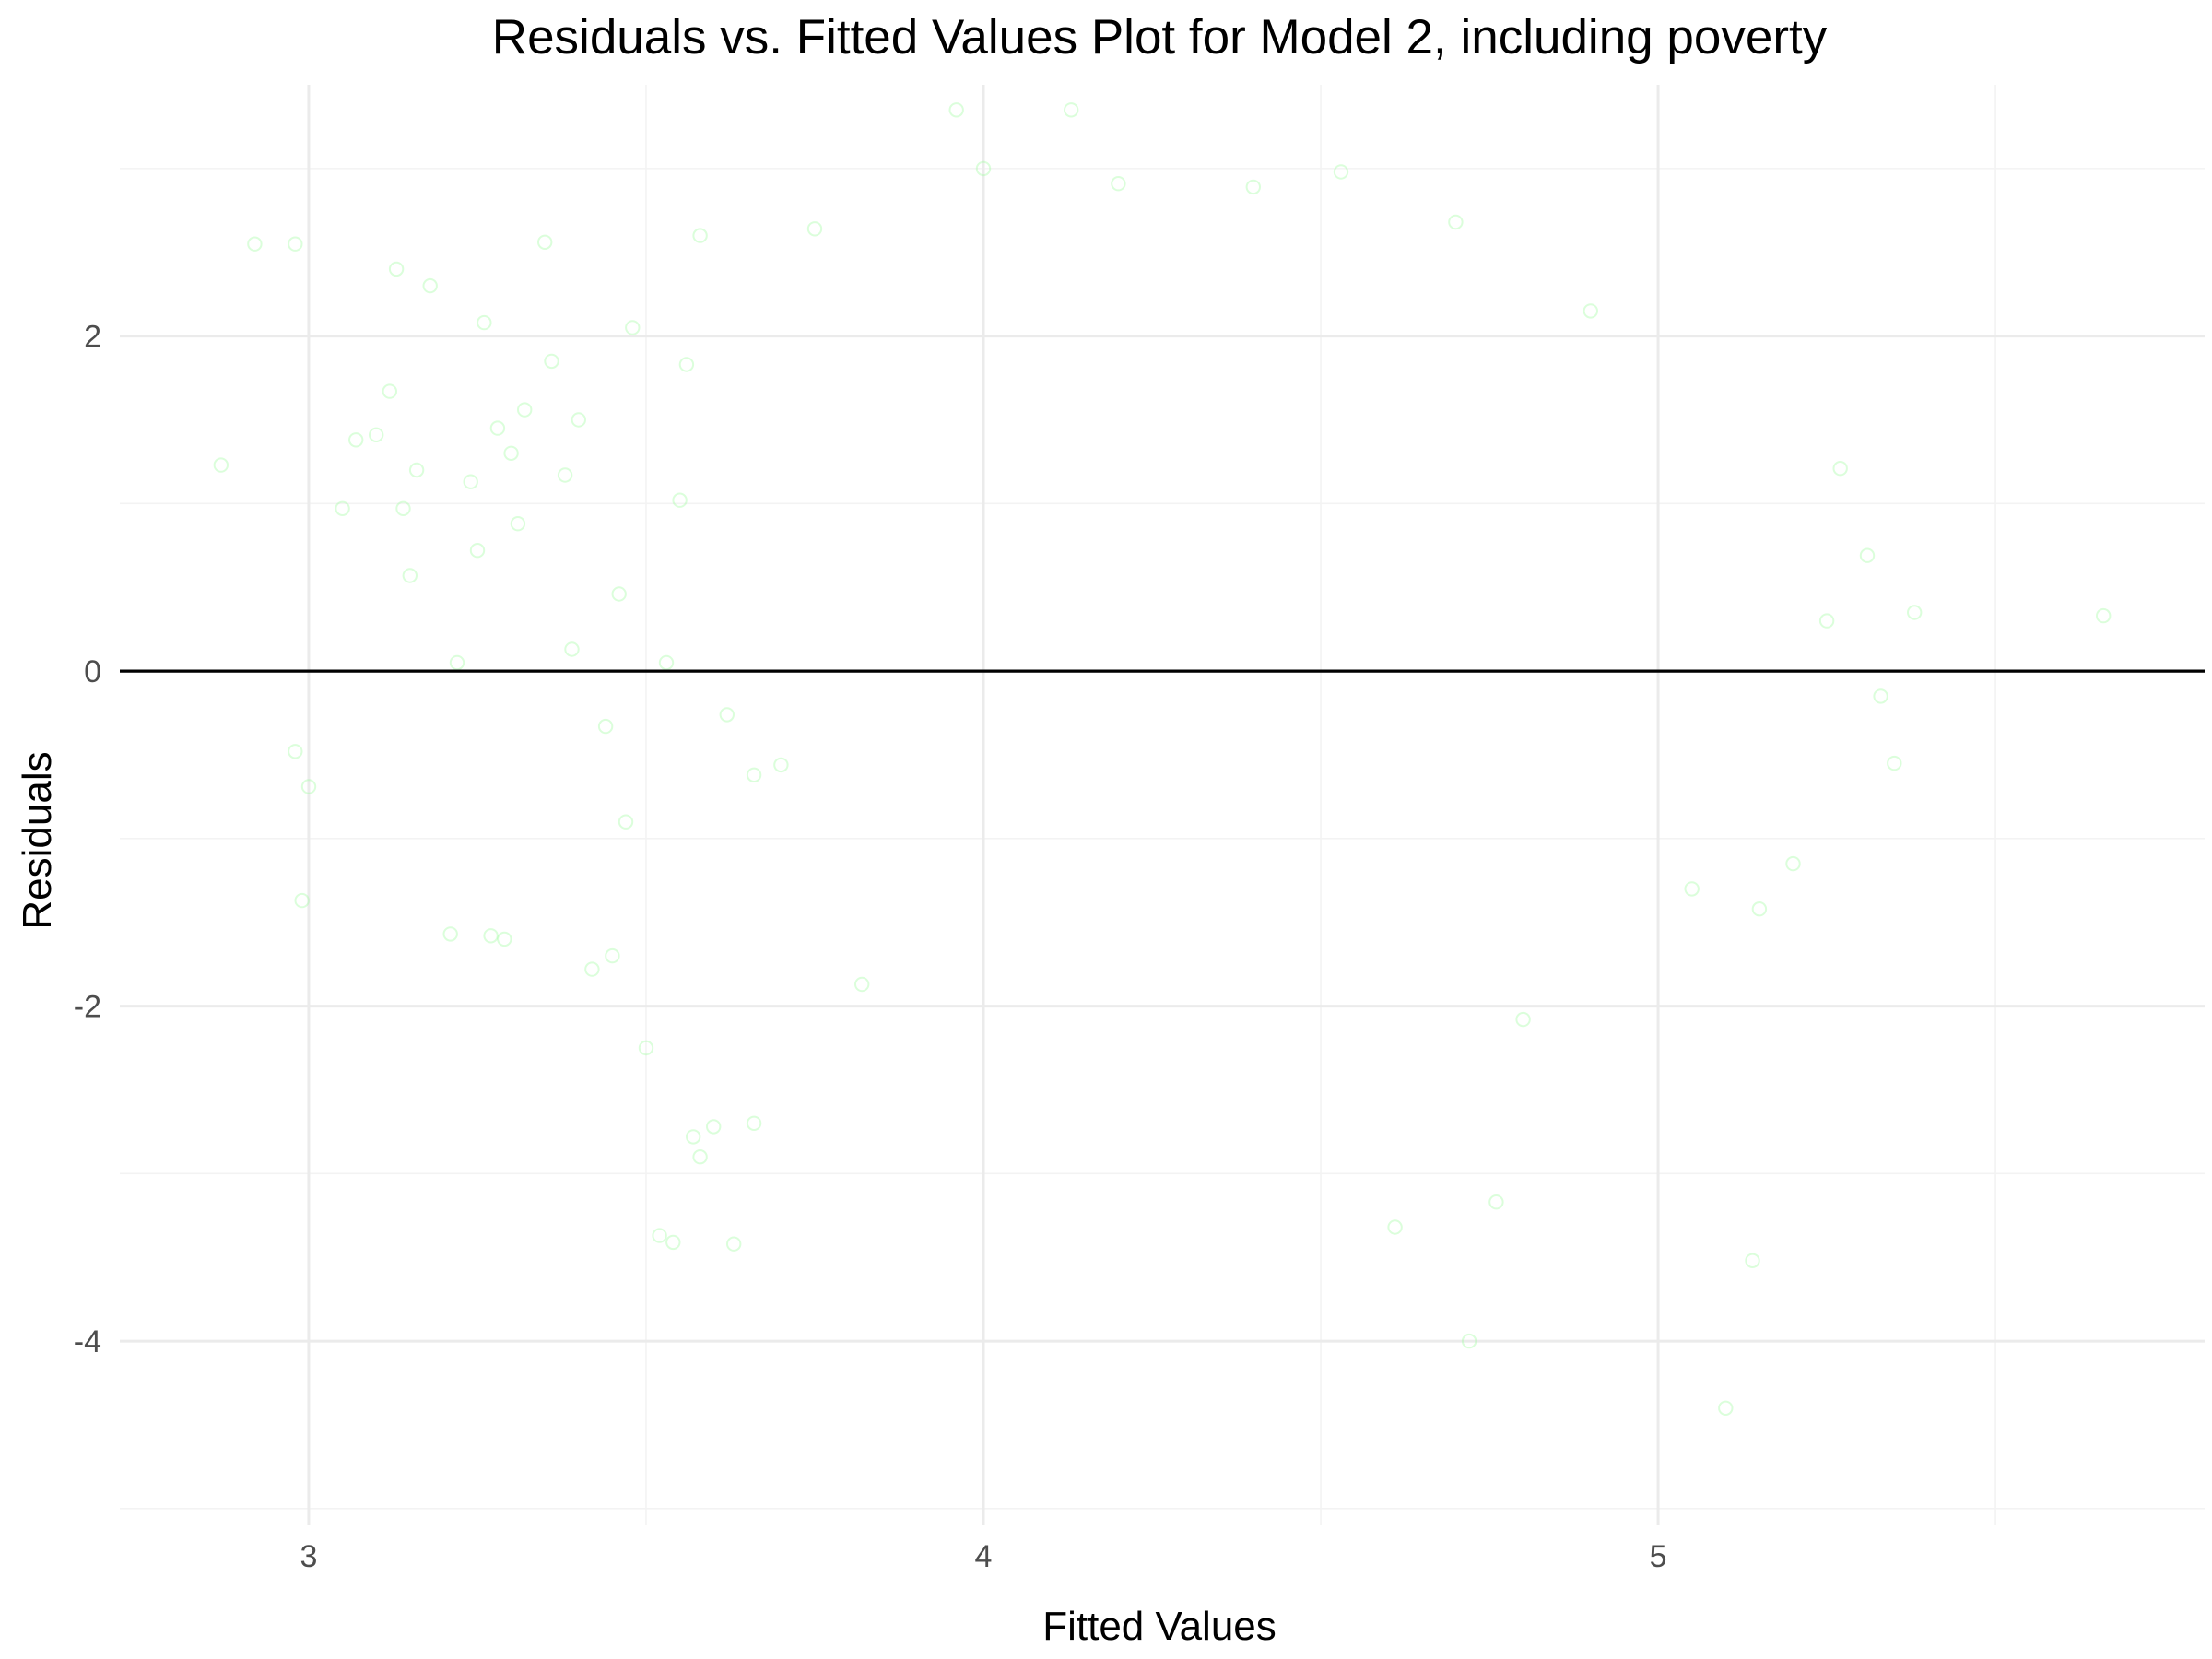 This screenshot has width=2212, height=1659. Describe the element at coordinates (92, 671) in the screenshot. I see `y-tick-label-2: 0` at that location.